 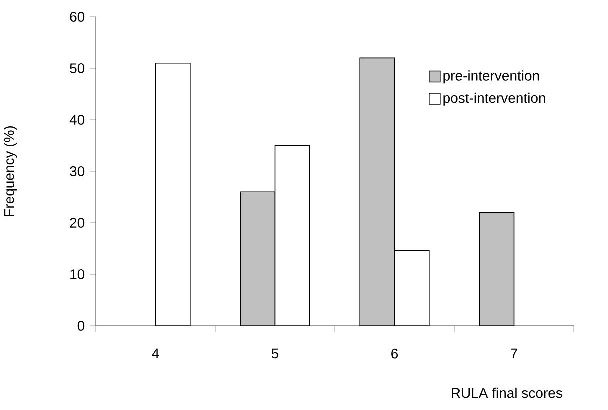 I want to click on x-tick-label: 7, so click(x=514, y=353).